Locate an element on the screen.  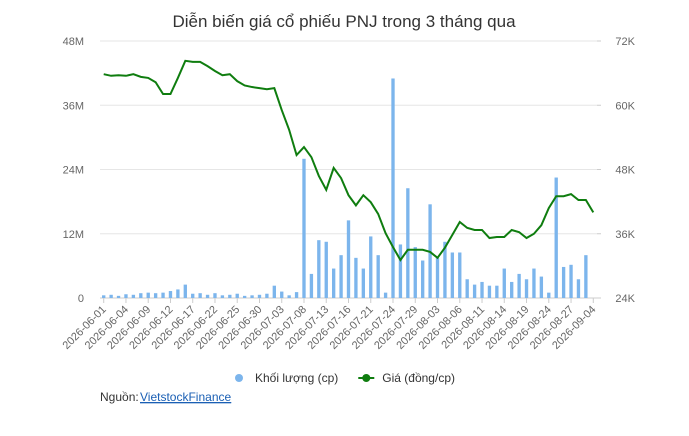
legend-label: Giá (đồng/cp) is located at coordinates (418, 378).